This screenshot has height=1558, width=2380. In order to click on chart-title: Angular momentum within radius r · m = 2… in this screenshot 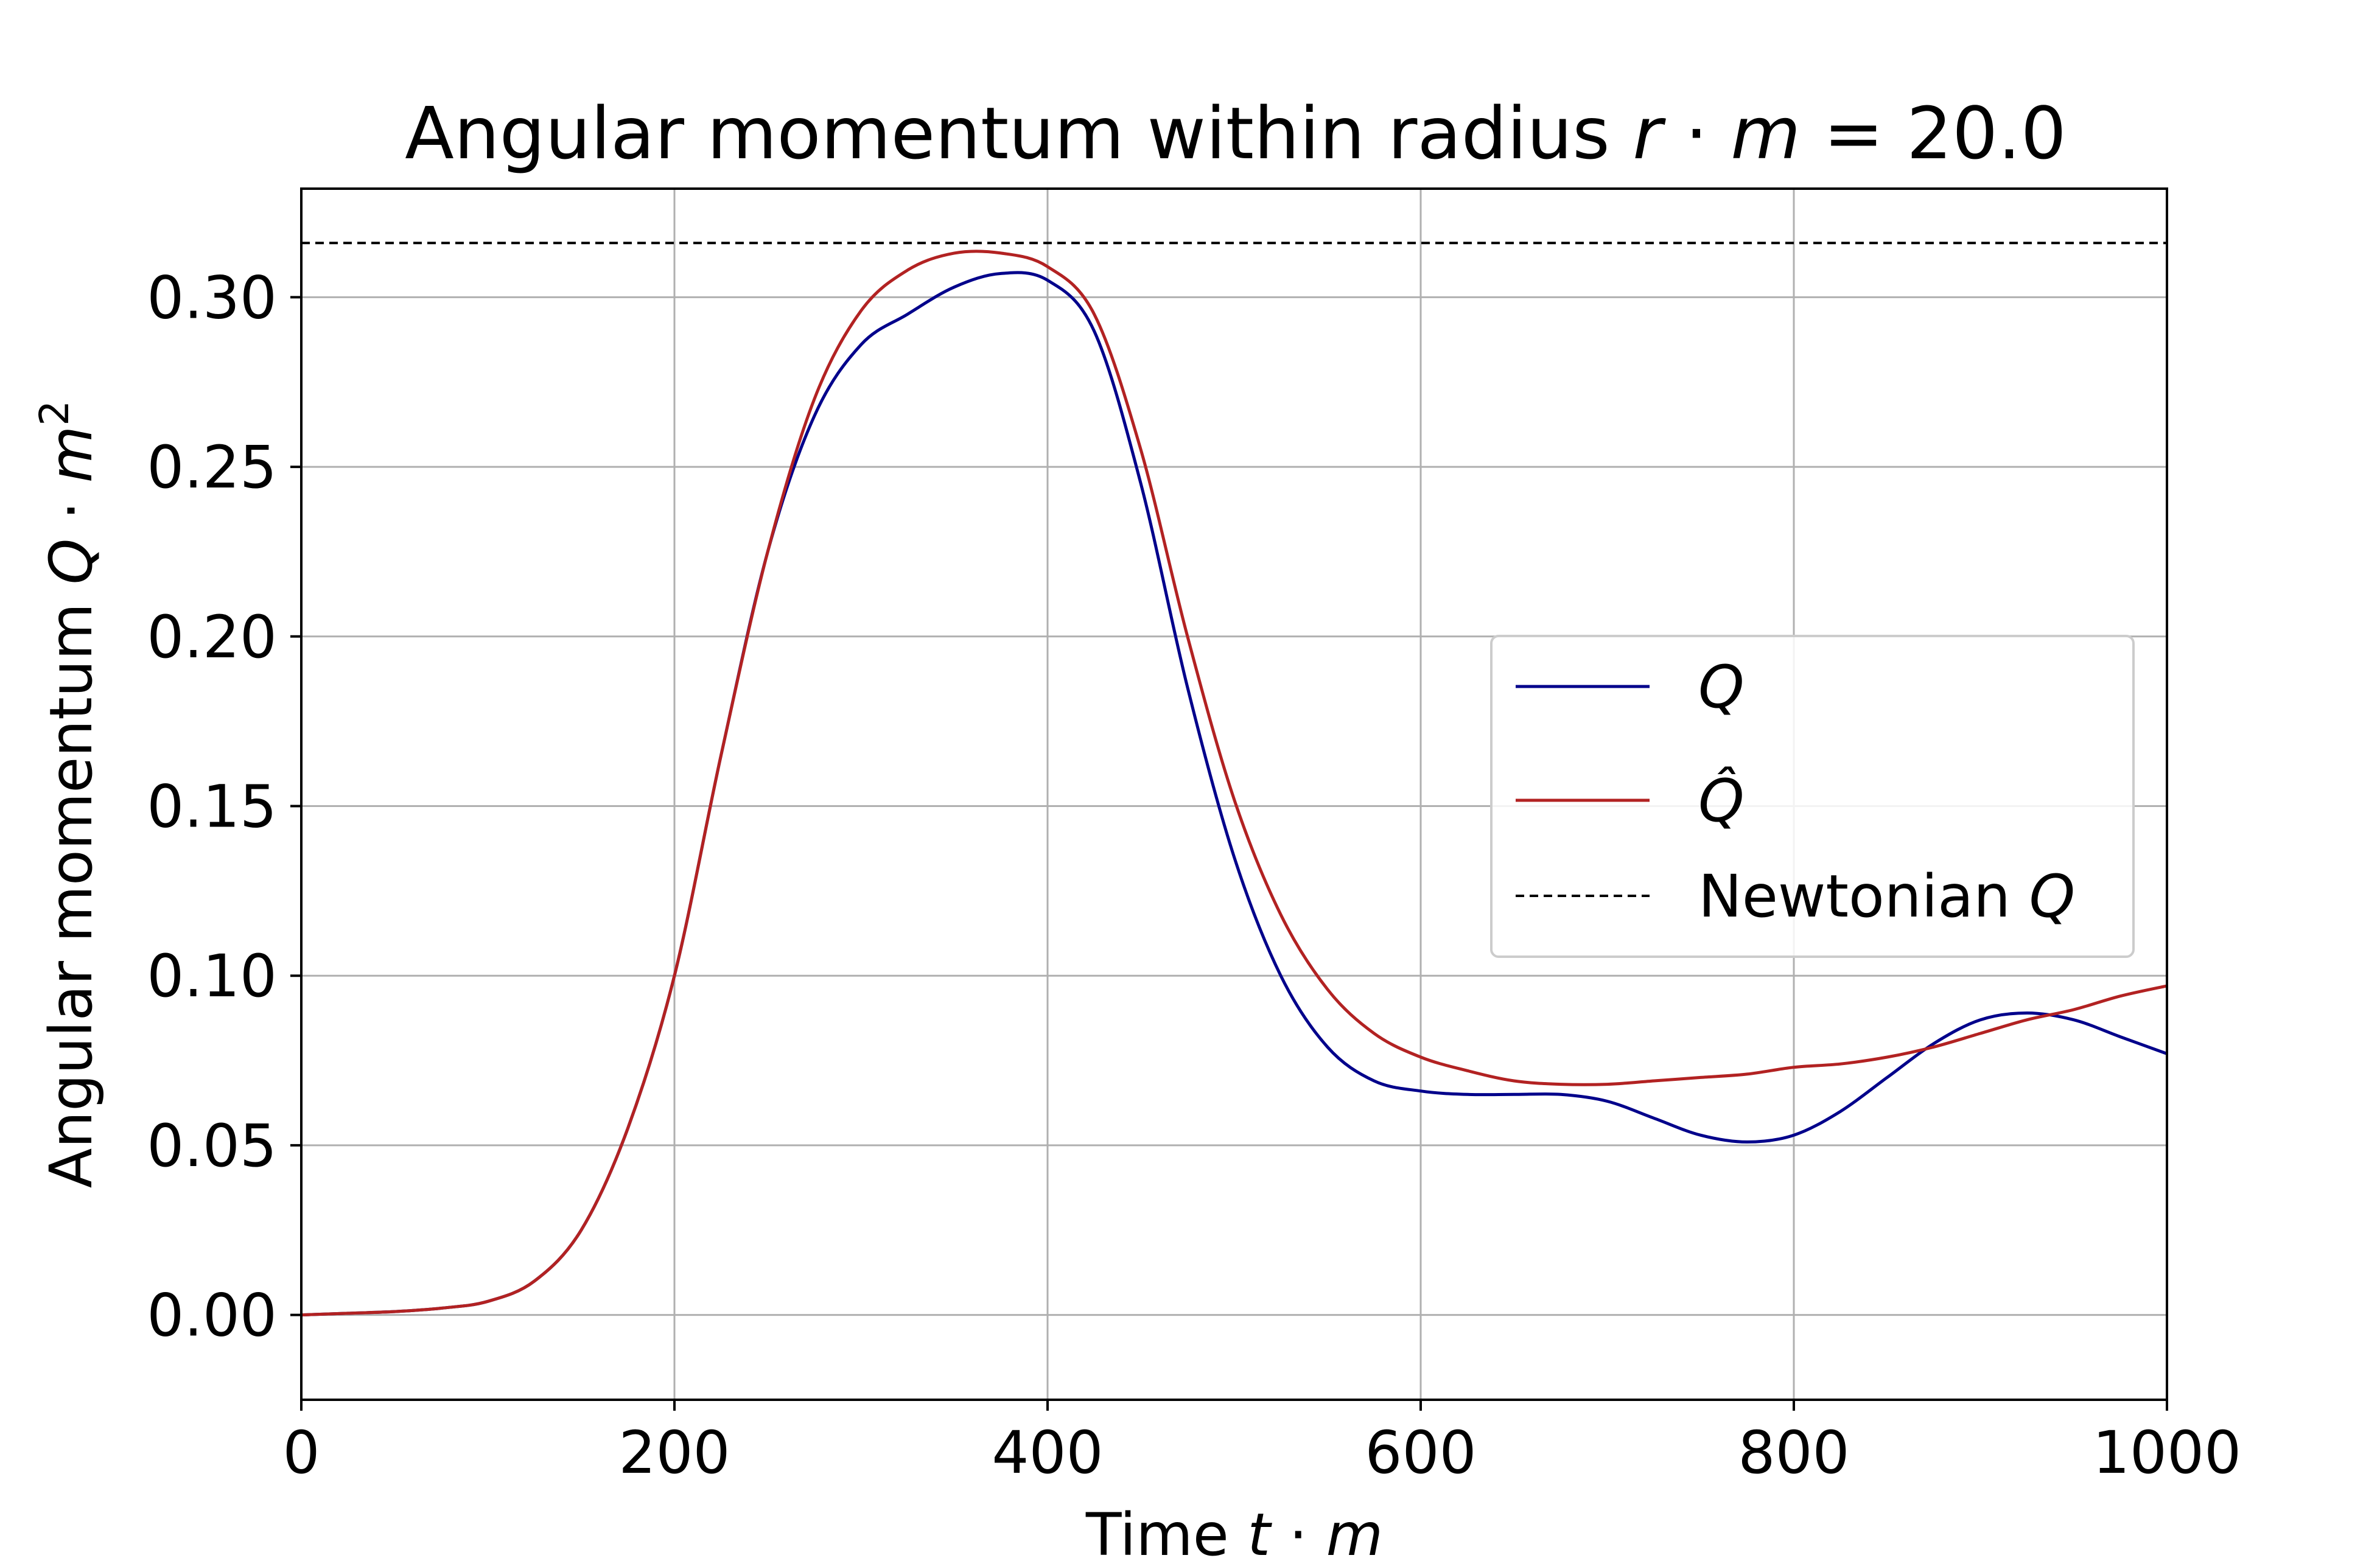, I will do `click(1236, 133)`.